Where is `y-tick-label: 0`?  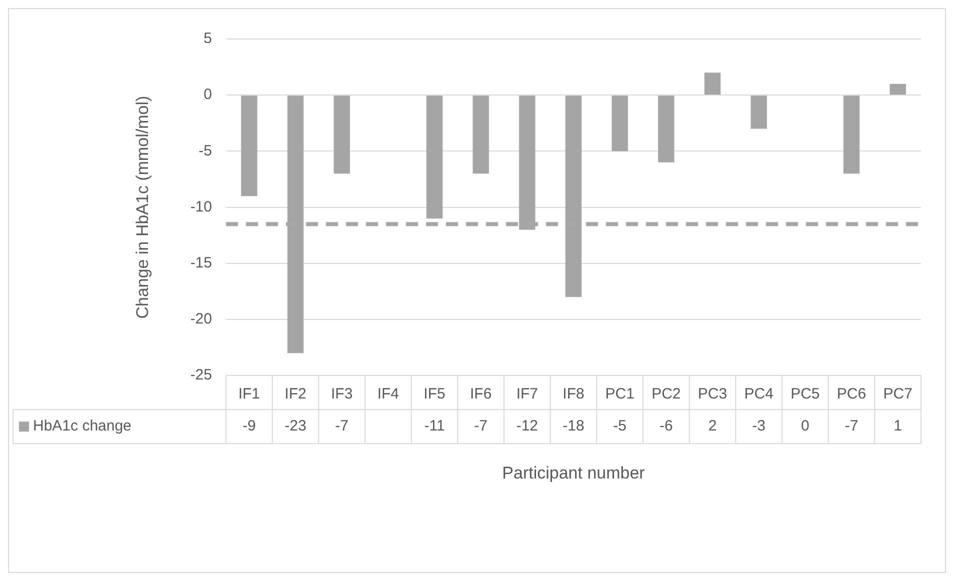
y-tick-label: 0 is located at coordinates (208, 95).